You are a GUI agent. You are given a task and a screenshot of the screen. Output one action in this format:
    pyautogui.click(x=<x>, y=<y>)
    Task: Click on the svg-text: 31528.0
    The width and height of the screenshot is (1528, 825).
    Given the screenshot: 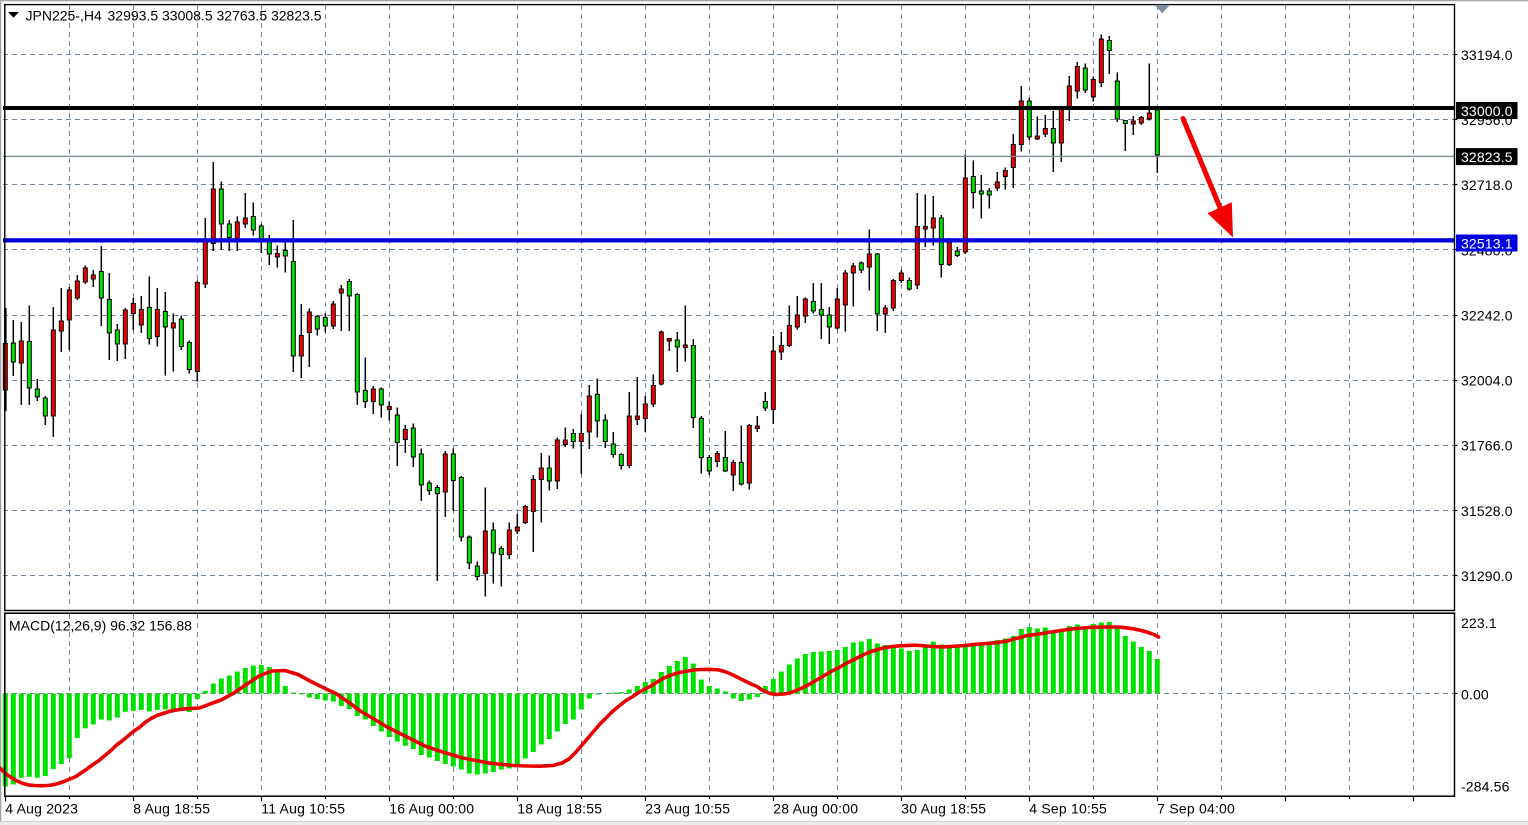 What is the action you would take?
    pyautogui.click(x=1487, y=511)
    